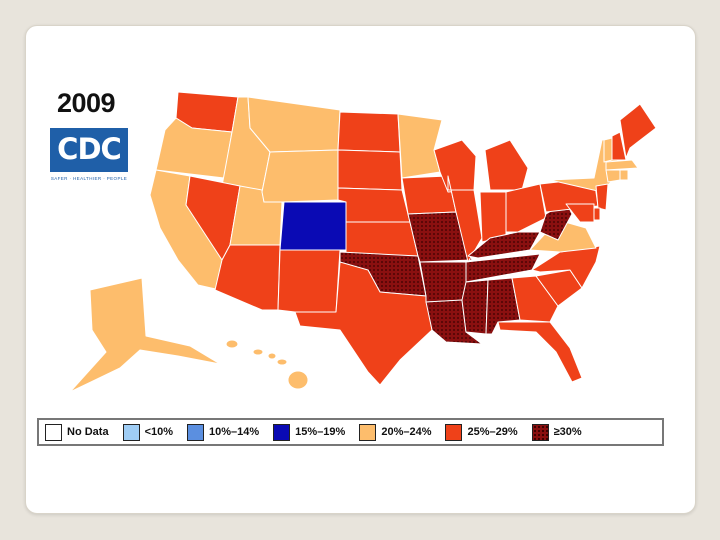 This screenshot has height=540, width=720. Describe the element at coordinates (369, 132) in the screenshot. I see `state-nd` at that location.